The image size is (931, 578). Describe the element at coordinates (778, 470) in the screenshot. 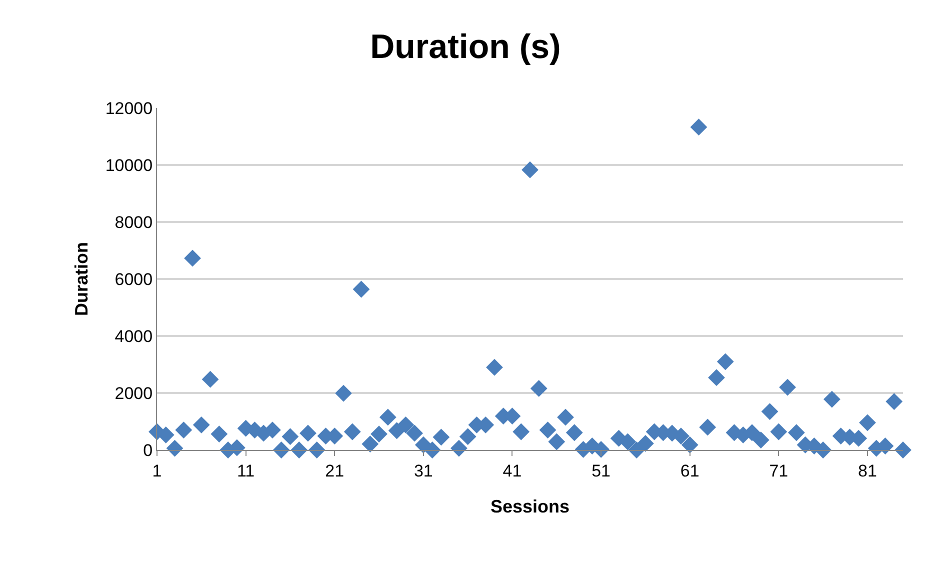

I see `x-tick-label: 71` at that location.